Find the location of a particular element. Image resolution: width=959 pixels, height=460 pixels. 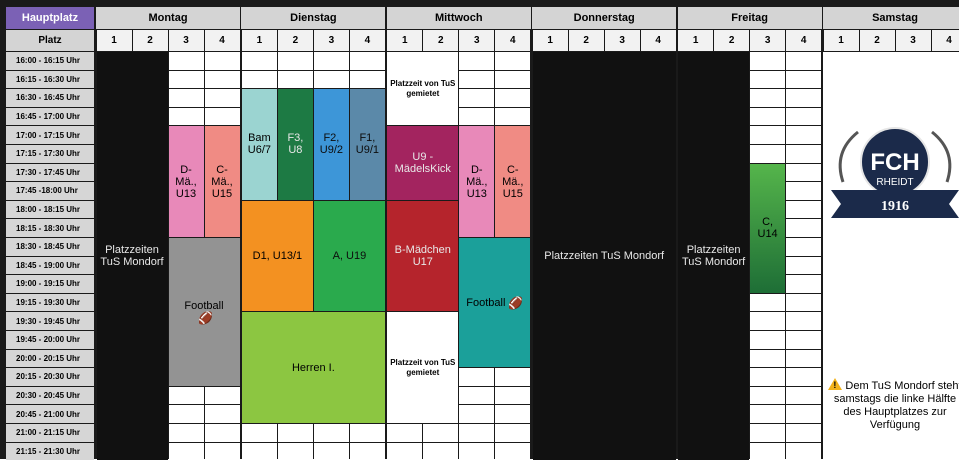

time-slot-label: 20:30 - 20:45 Uhr is located at coordinates (50, 396).